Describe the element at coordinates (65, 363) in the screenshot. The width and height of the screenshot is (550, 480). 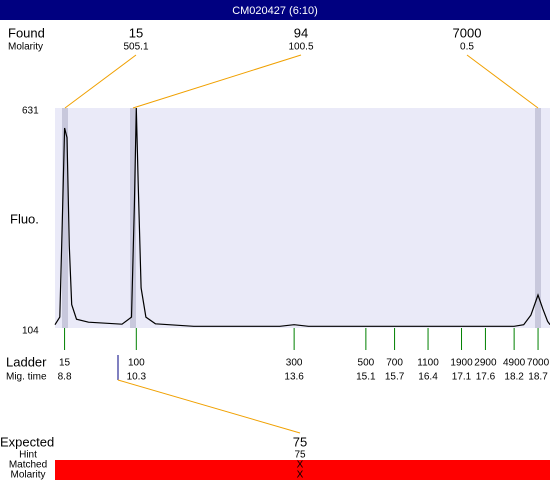
I see `ladder-size: 15` at that location.